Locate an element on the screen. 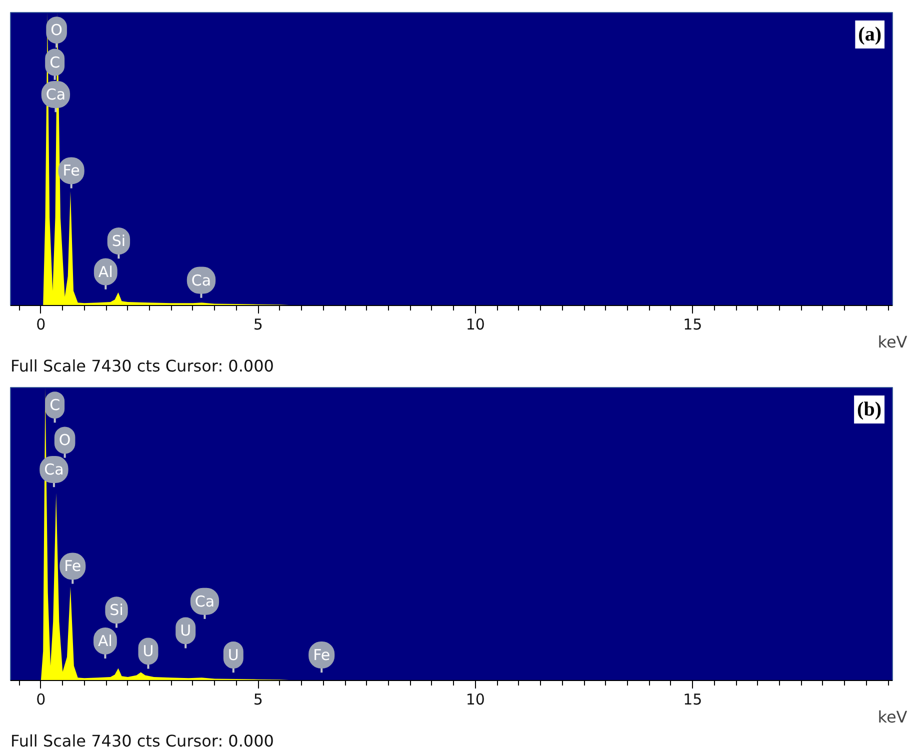 The image size is (914, 750). text: (a) is located at coordinates (870, 35).